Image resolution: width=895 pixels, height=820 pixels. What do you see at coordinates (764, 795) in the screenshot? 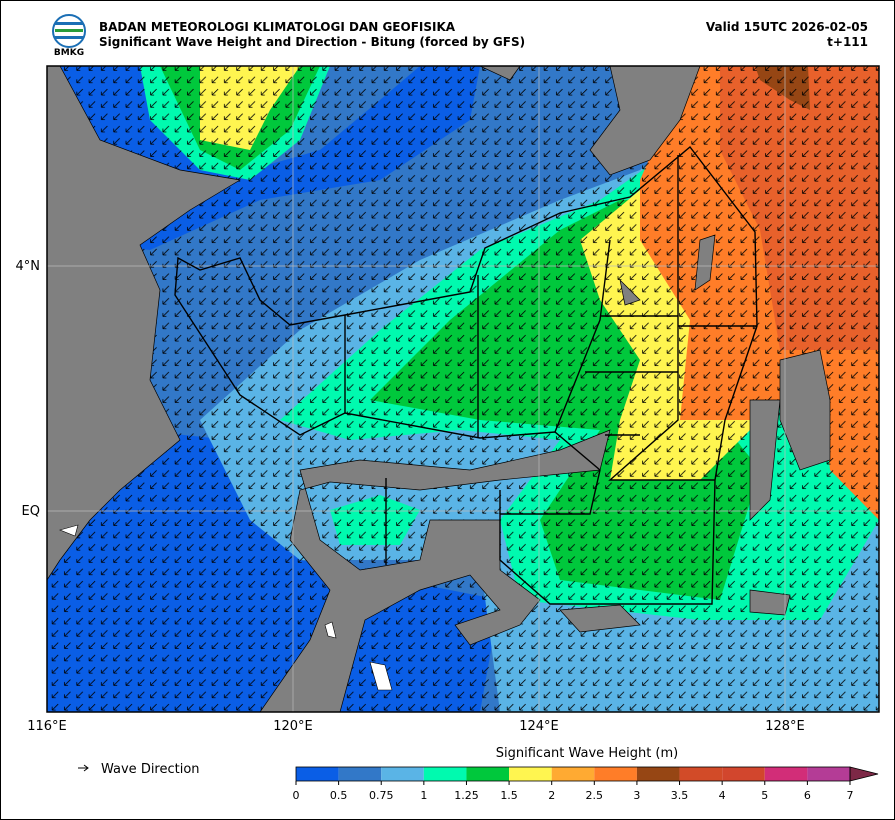
I see `colorbar-tick-label: 5` at bounding box center [764, 795].